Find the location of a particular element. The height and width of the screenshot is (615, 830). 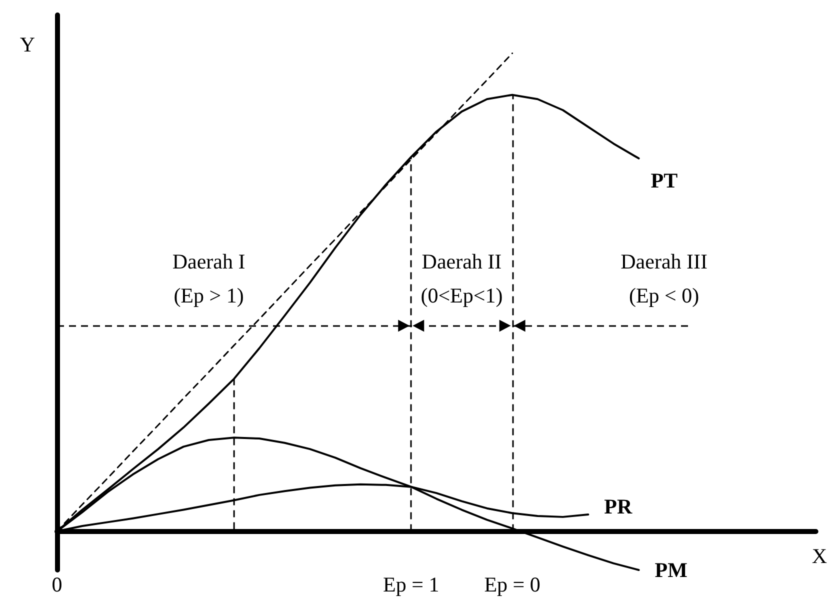

x-axis-title: X is located at coordinates (820, 556).